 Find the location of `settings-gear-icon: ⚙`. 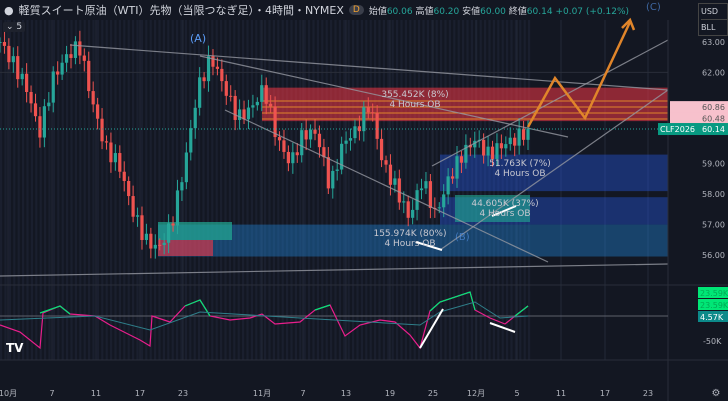

settings-gear-icon: ⚙ is located at coordinates (716, 393).